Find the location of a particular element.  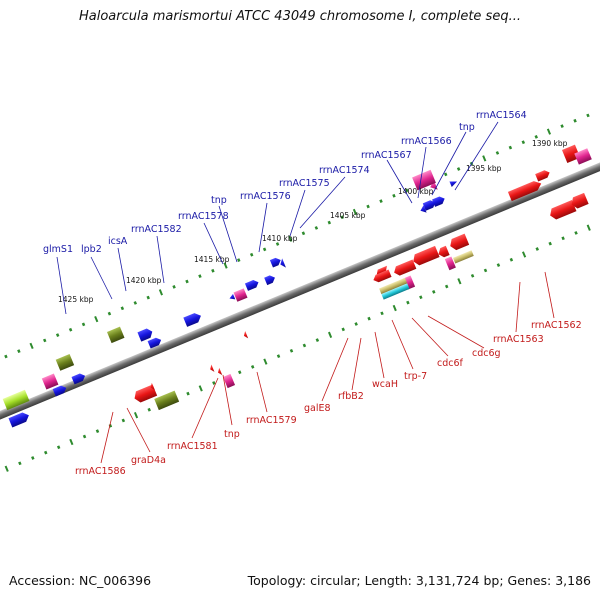

gene-label: rrnAC1567 is located at coordinates (386, 155).